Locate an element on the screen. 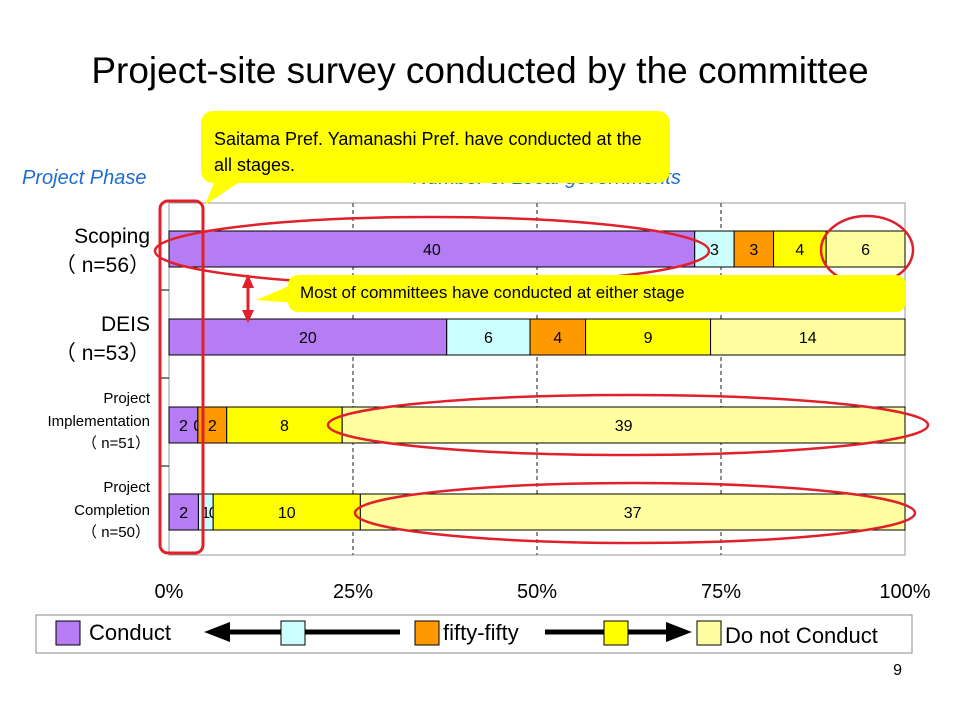 Image resolution: width=960 pixels, height=720 pixels. data-label-0-2: 3 is located at coordinates (753, 250).